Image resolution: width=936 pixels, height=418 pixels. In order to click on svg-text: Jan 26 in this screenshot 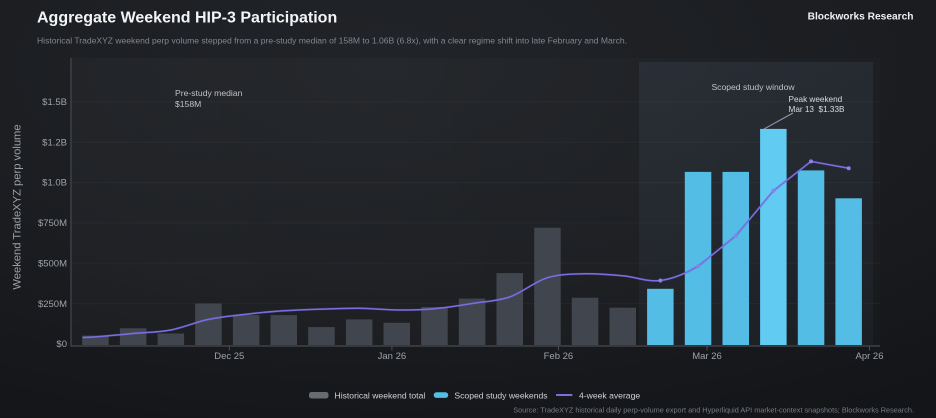, I will do `click(392, 356)`.